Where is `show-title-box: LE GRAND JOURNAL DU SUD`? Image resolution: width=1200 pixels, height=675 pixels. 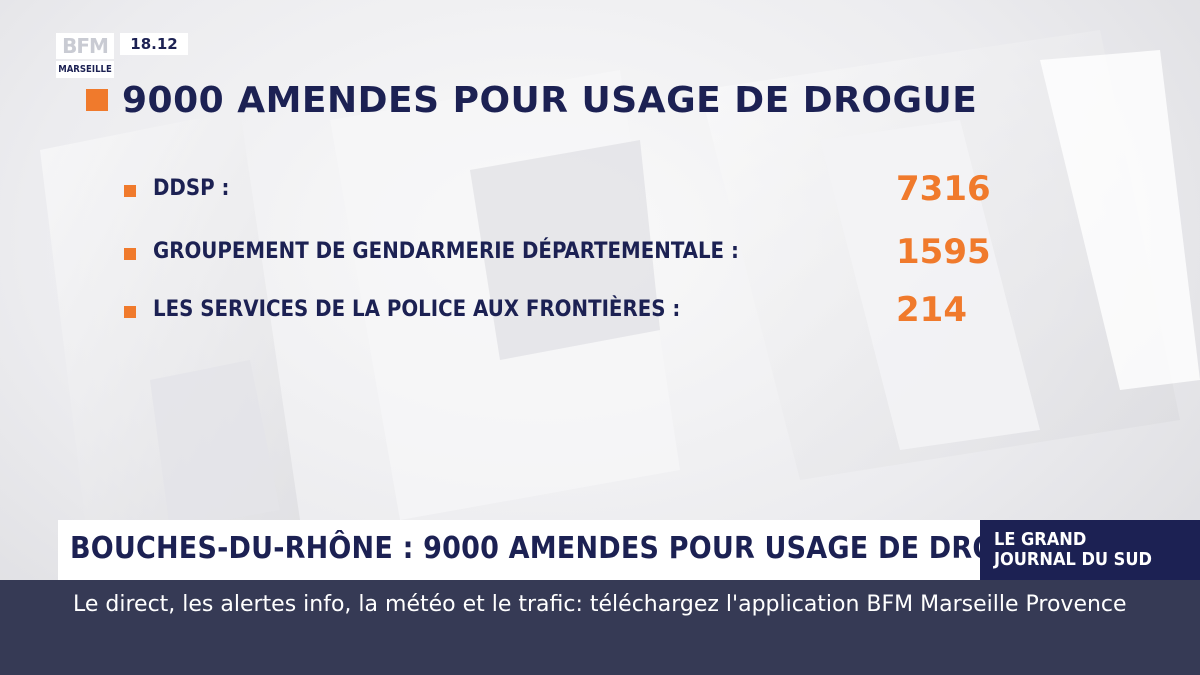
show-title-box: LE GRAND JOURNAL DU SUD is located at coordinates (1090, 550).